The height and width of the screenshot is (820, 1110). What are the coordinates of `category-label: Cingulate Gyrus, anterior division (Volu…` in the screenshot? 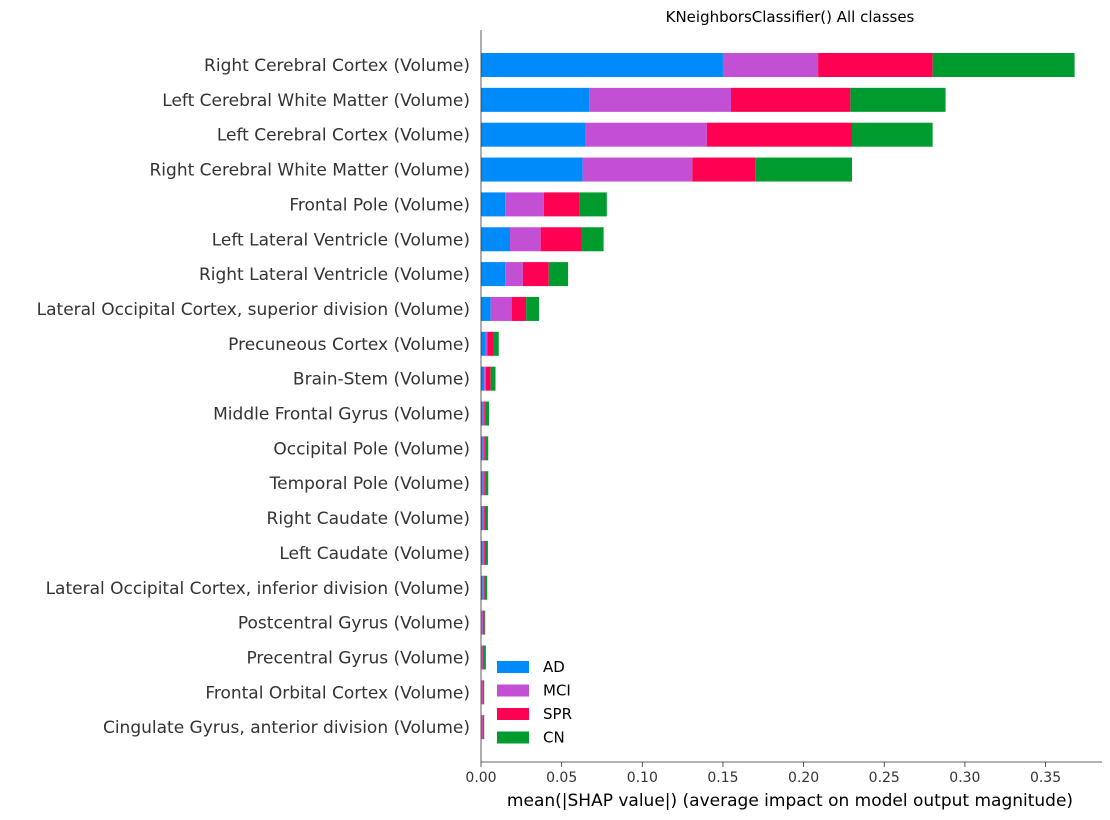 It's located at (286, 728).